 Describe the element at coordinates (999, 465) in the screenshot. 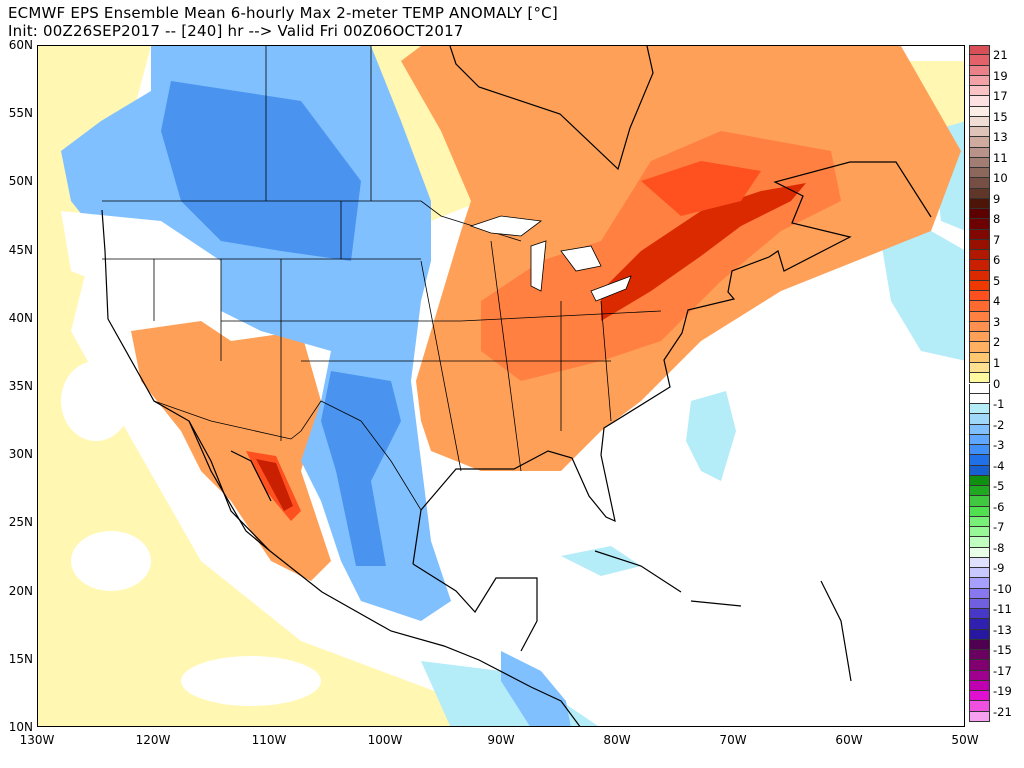

I see `colorbar-label: -4` at that location.